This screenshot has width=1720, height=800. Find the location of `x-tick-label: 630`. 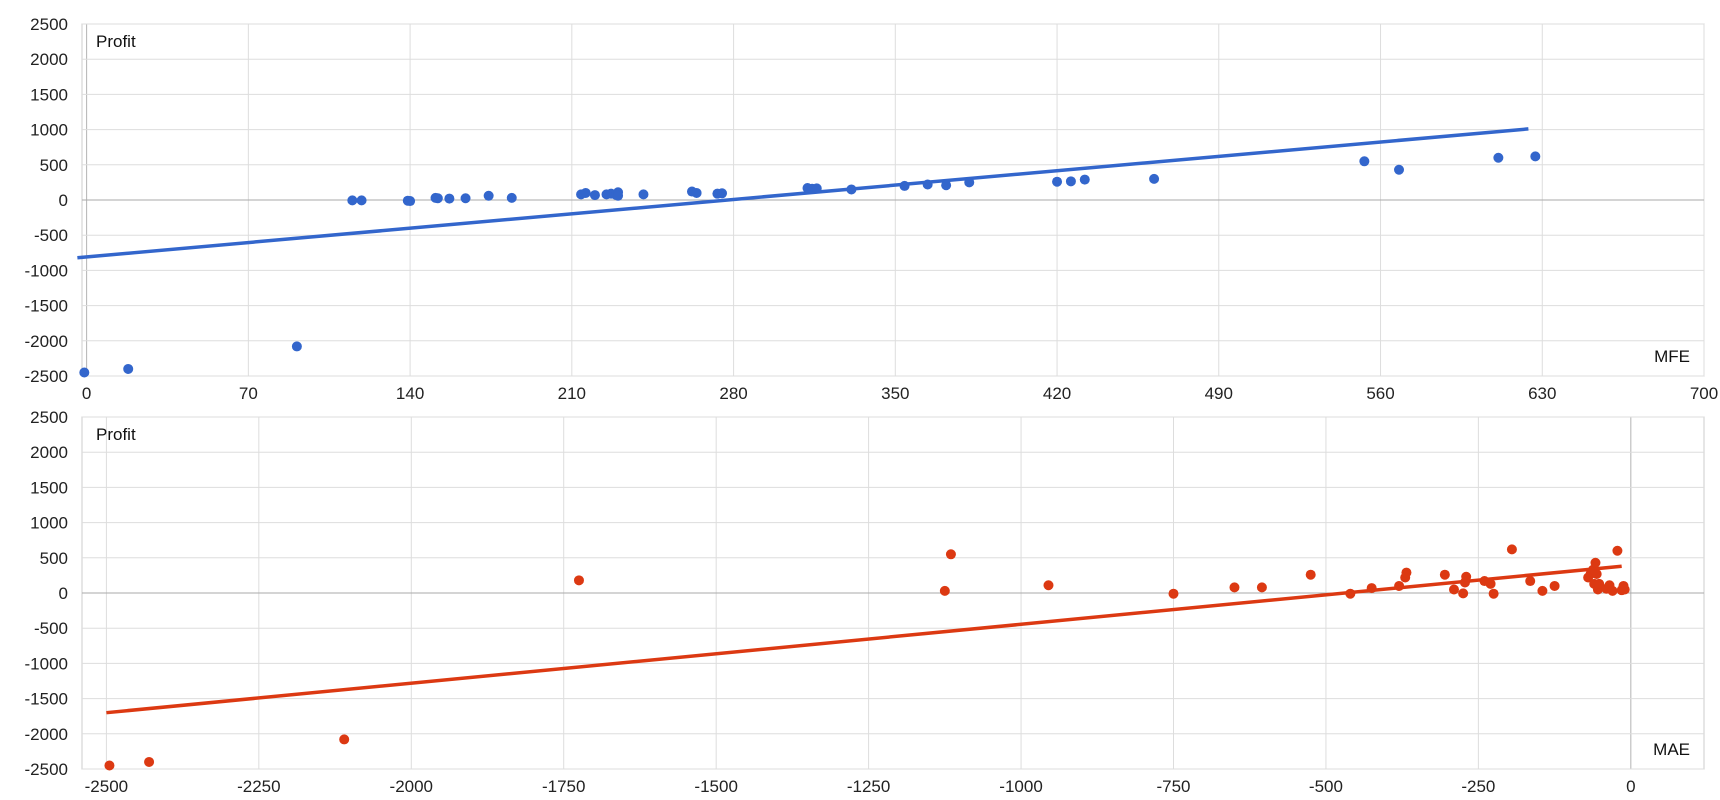

x-tick-label: 630 is located at coordinates (1542, 392).